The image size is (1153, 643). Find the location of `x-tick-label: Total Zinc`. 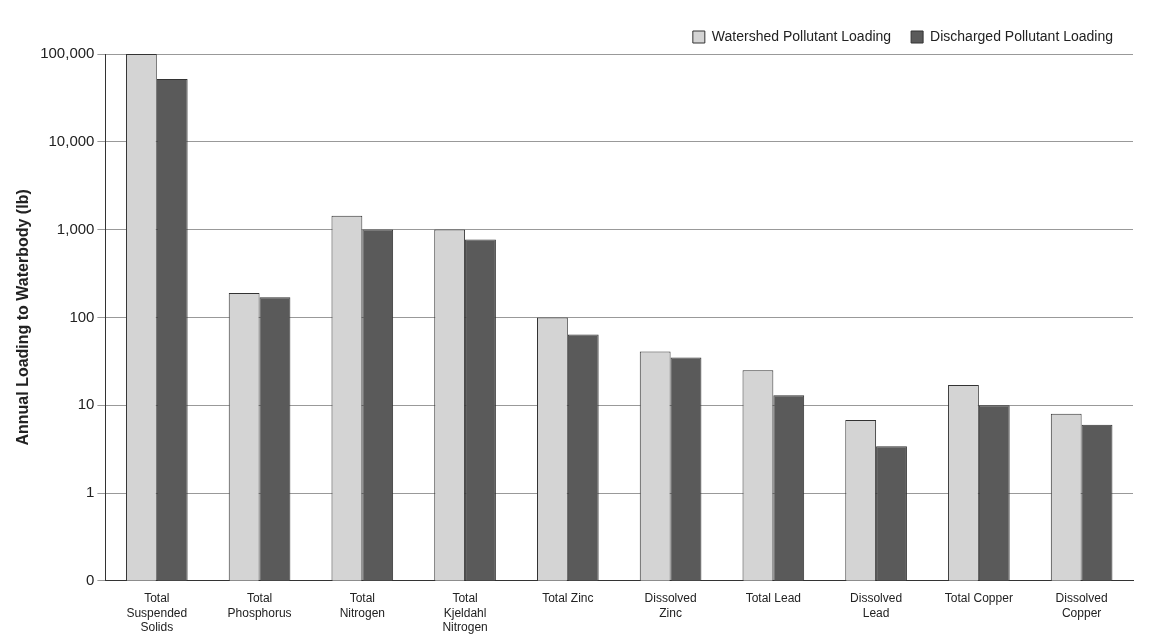

x-tick-label: Total Zinc is located at coordinates (568, 598).